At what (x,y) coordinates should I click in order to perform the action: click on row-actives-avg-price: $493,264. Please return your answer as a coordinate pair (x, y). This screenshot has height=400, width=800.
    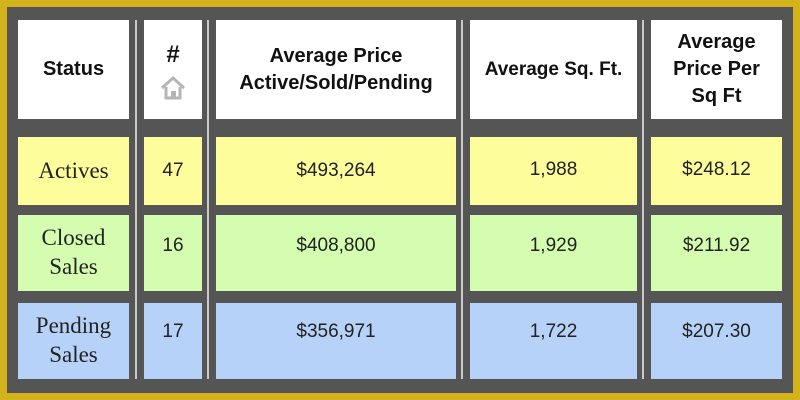
    Looking at the image, I should click on (336, 171).